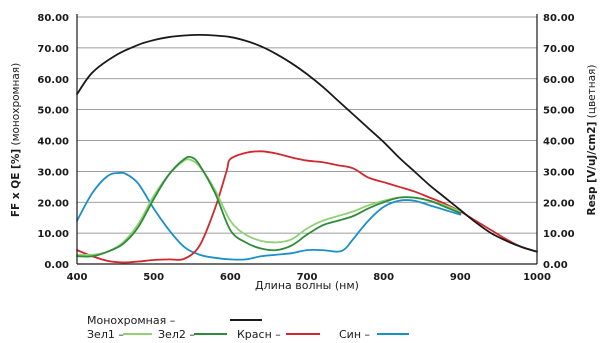  Describe the element at coordinates (555, 265) in the screenshot. I see `y-tick-label-right: 0.00` at that location.